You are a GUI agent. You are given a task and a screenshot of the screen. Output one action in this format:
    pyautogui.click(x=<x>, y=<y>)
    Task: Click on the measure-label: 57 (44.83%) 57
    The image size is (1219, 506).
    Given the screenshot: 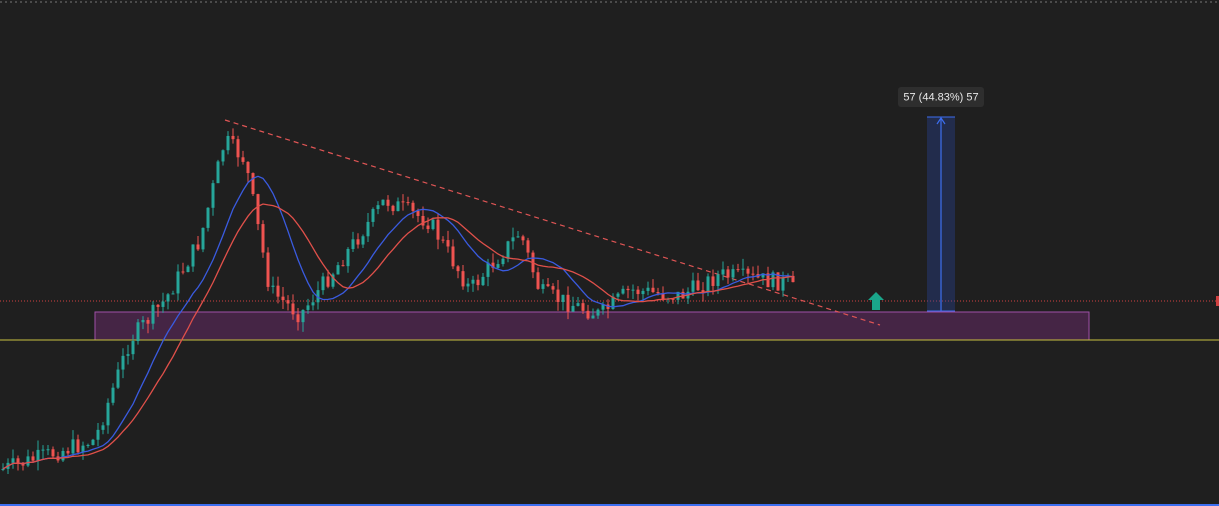 What is the action you would take?
    pyautogui.click(x=940, y=97)
    